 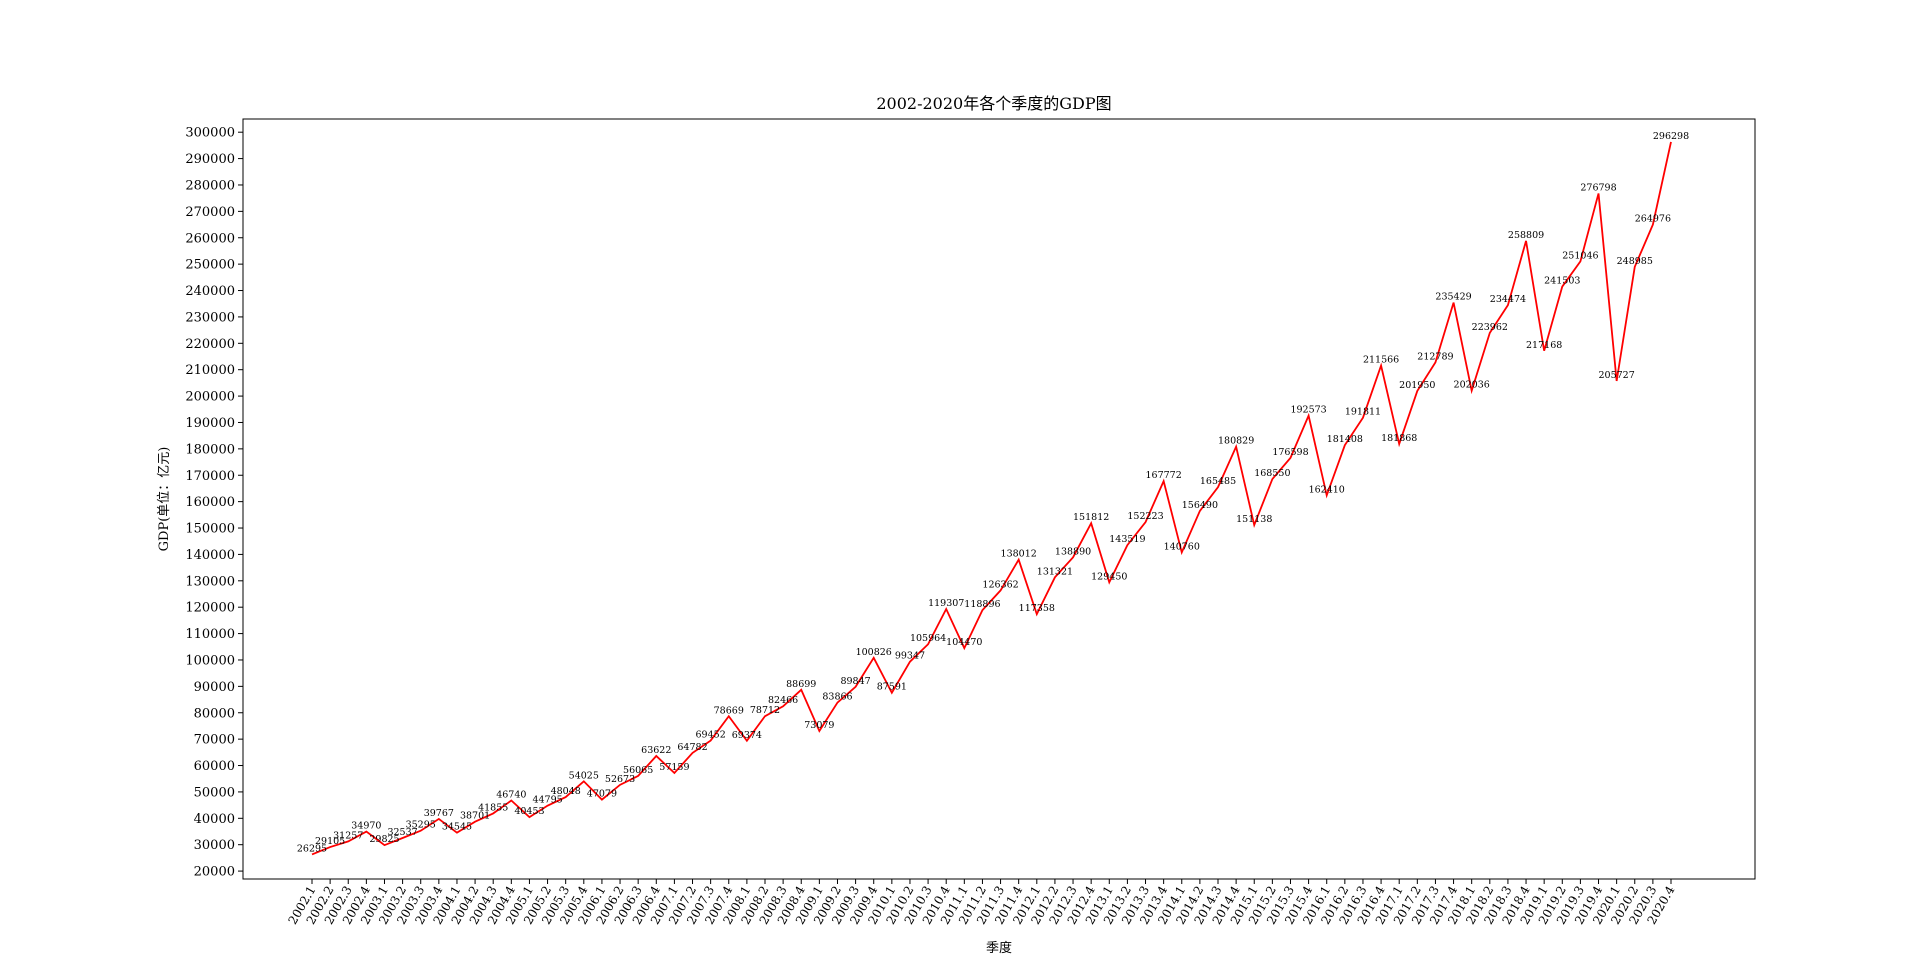 I want to click on y-tick-label: 50000, so click(x=214, y=792).